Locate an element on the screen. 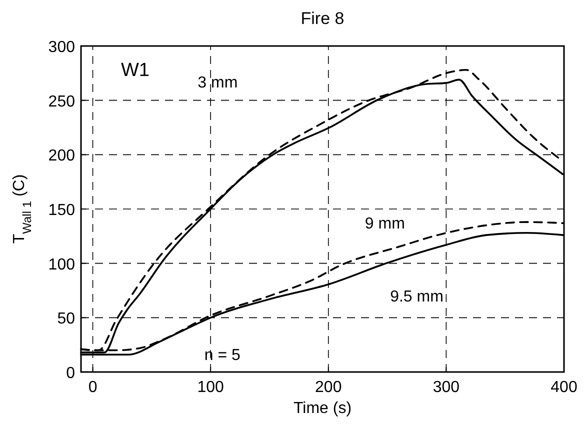  y-tick-label: 200 is located at coordinates (62, 156).